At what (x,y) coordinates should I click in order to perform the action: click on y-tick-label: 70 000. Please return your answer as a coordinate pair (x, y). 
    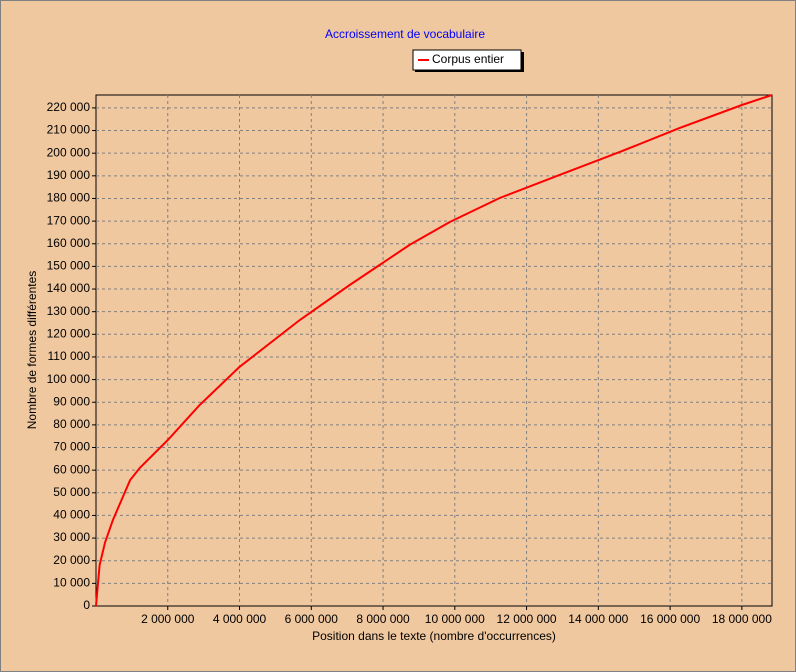
    Looking at the image, I should click on (71, 447).